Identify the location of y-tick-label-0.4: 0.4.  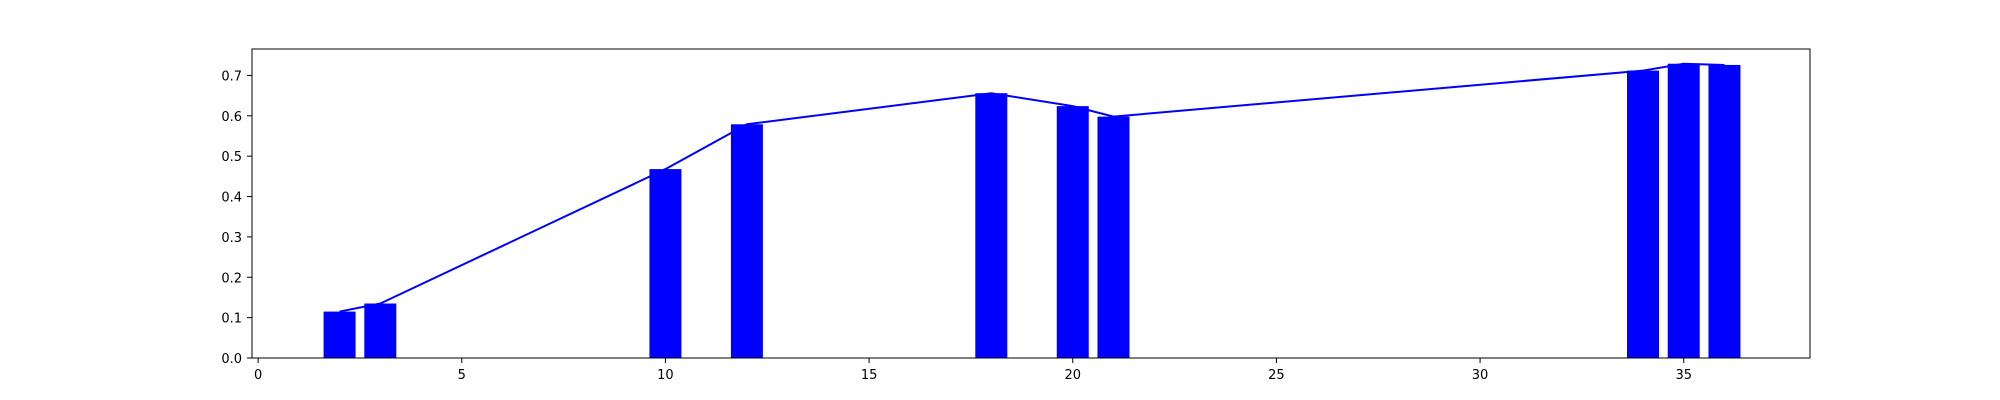
(231, 198).